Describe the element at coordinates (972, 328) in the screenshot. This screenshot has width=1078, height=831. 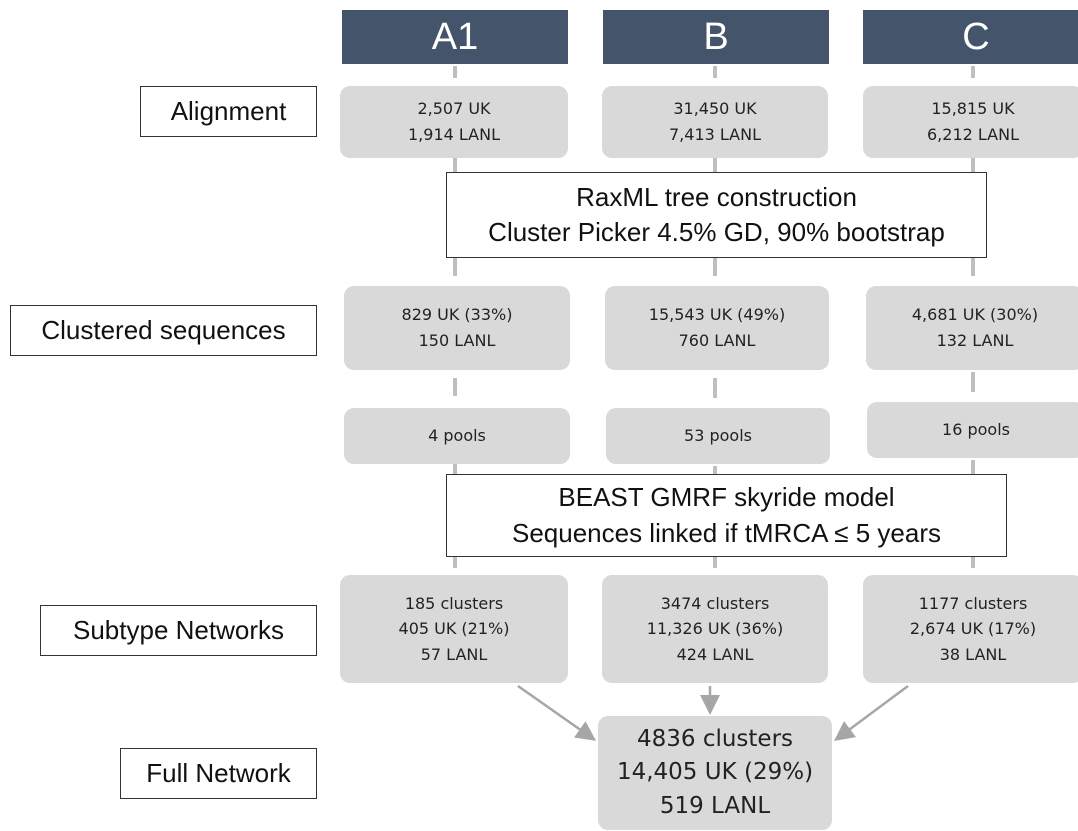
I see `count-box: 4,681 UK (30%) 132 LANL` at that location.